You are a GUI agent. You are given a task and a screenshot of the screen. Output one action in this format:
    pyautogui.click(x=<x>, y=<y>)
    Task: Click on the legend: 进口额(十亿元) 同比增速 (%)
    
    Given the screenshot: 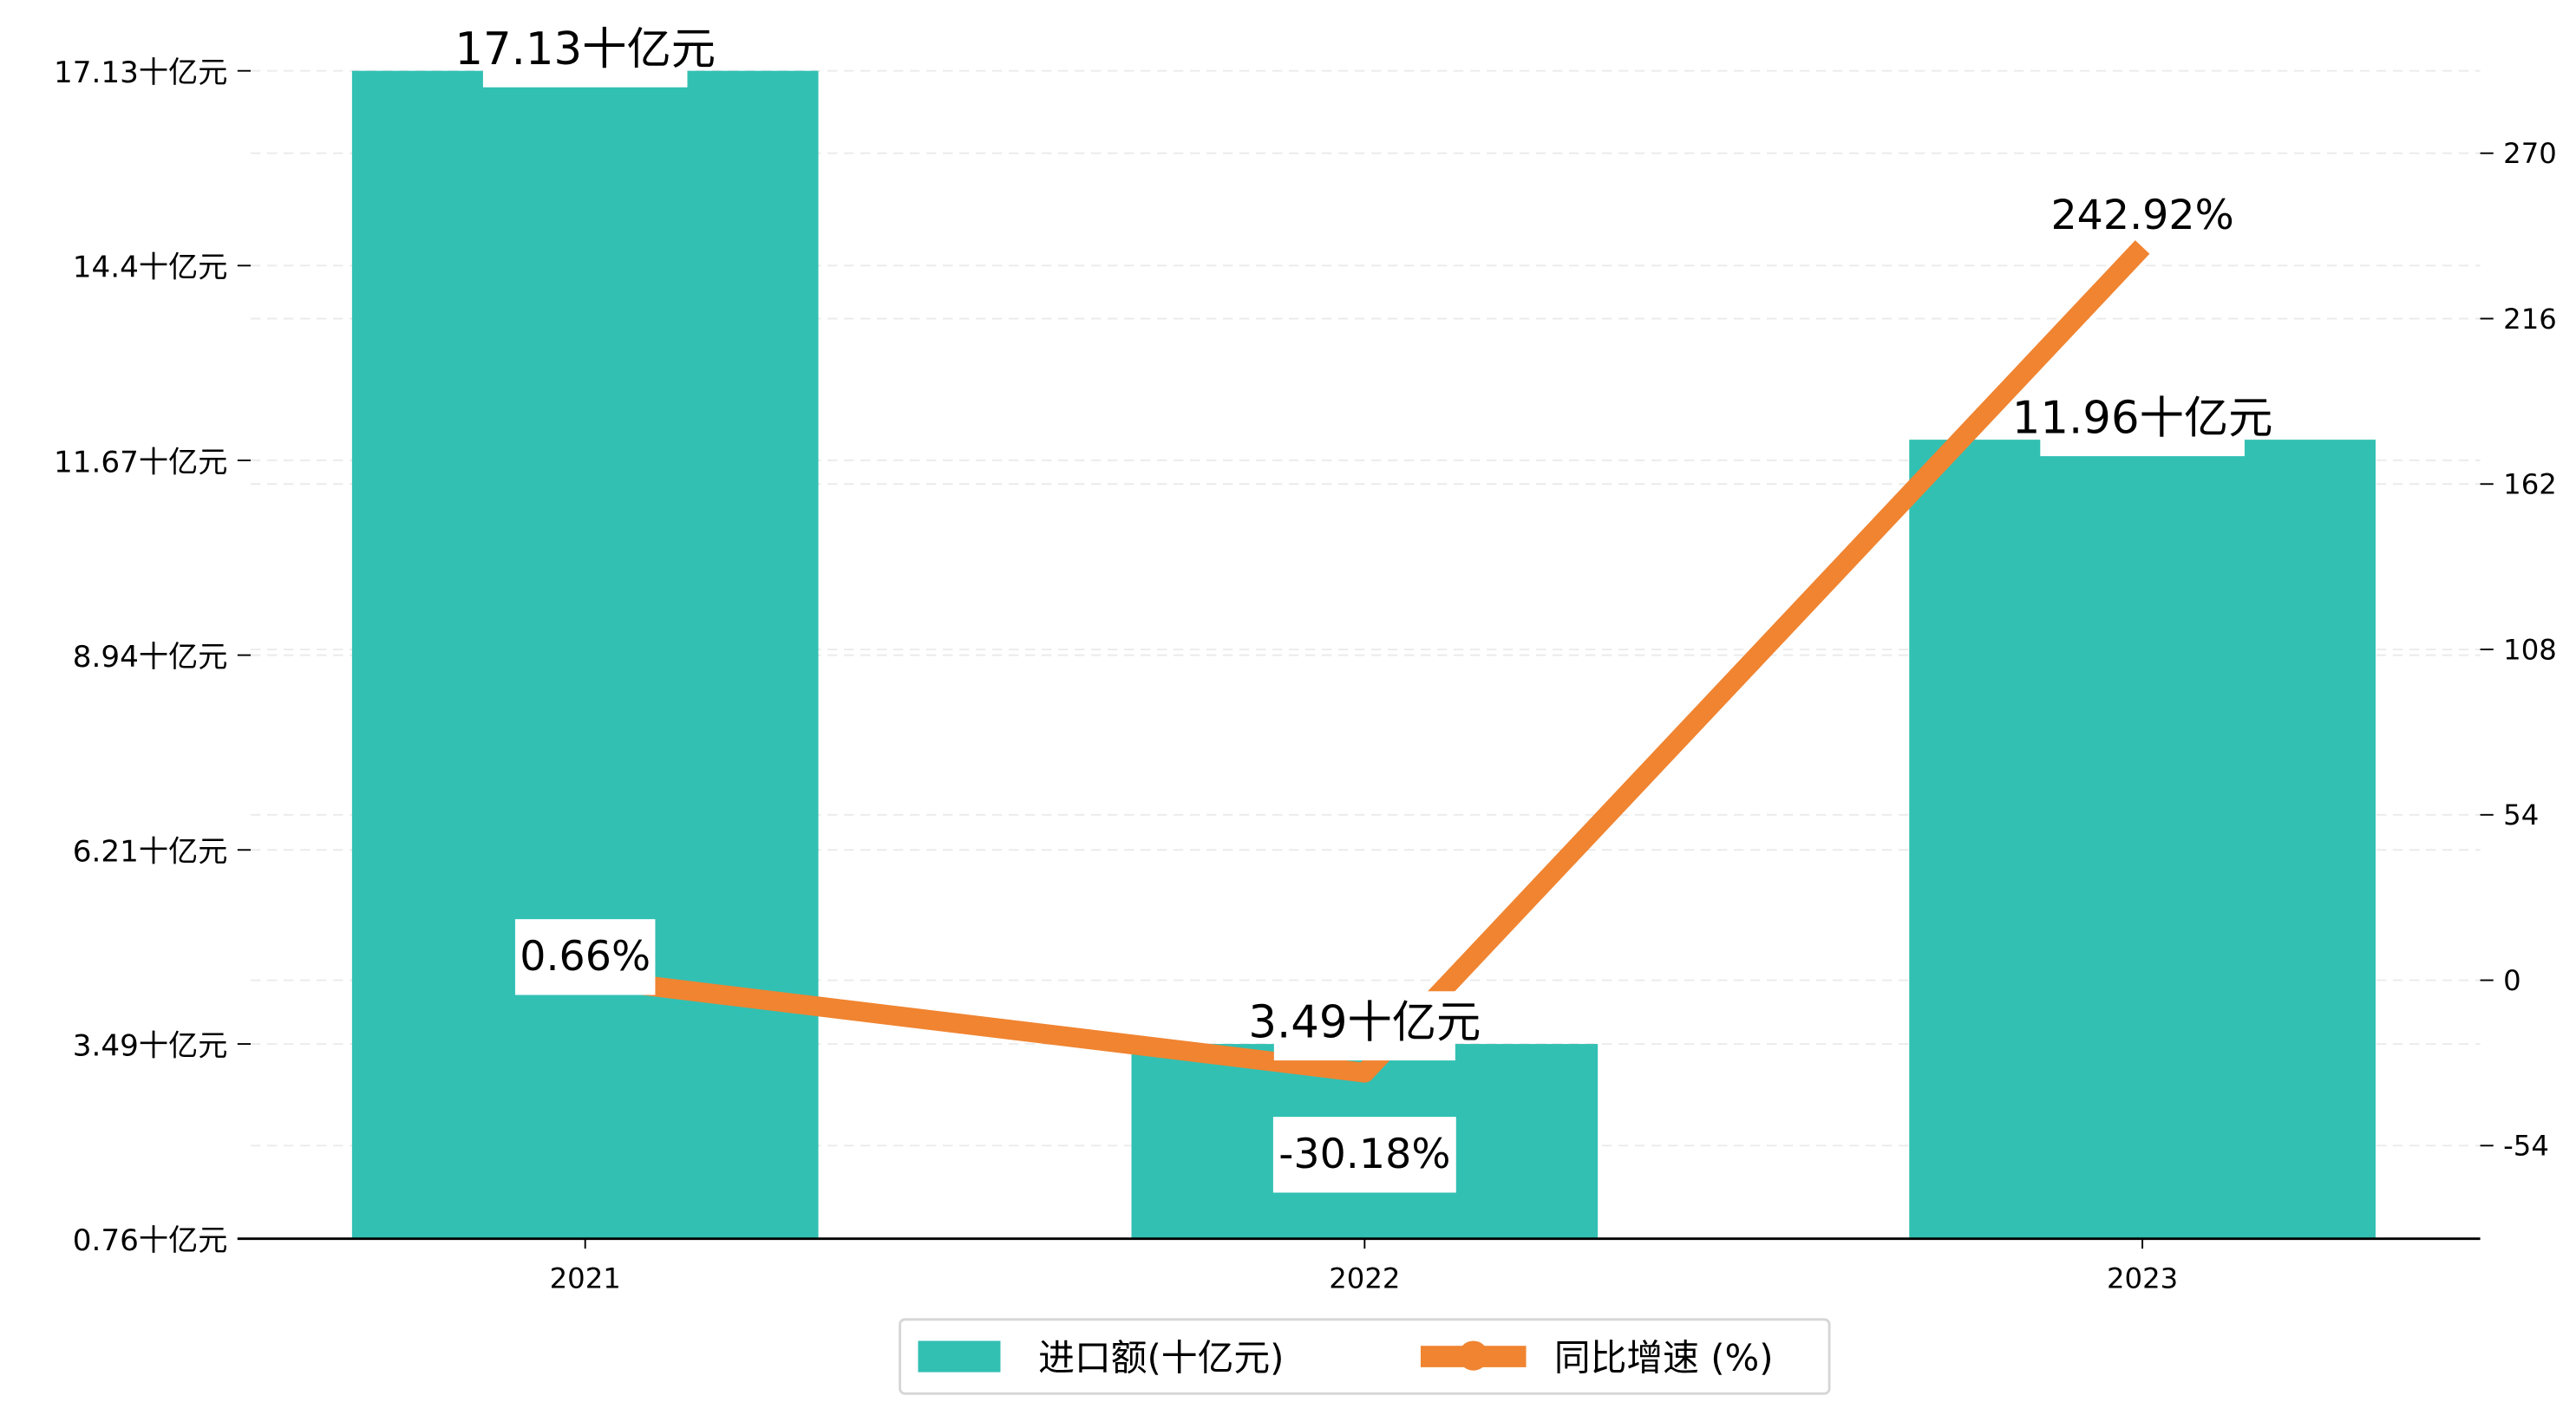 What is the action you would take?
    pyautogui.click(x=1365, y=1356)
    